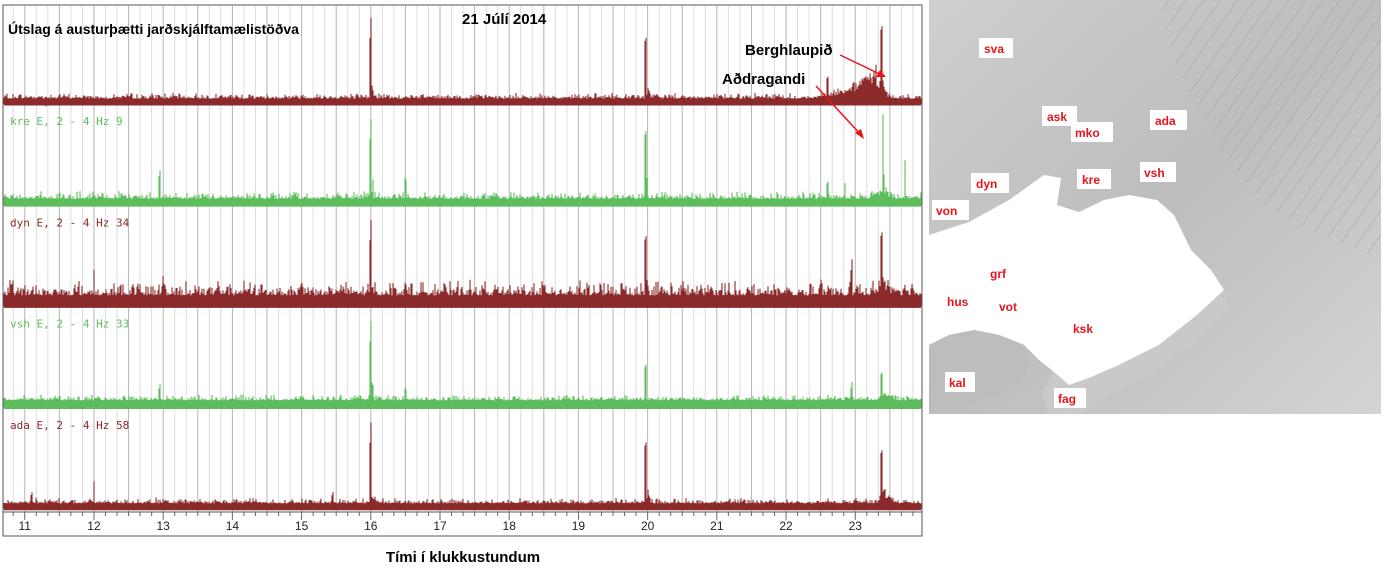 The height and width of the screenshot is (579, 1387). Describe the element at coordinates (856, 526) in the screenshot. I see `tick-label: 23` at that location.